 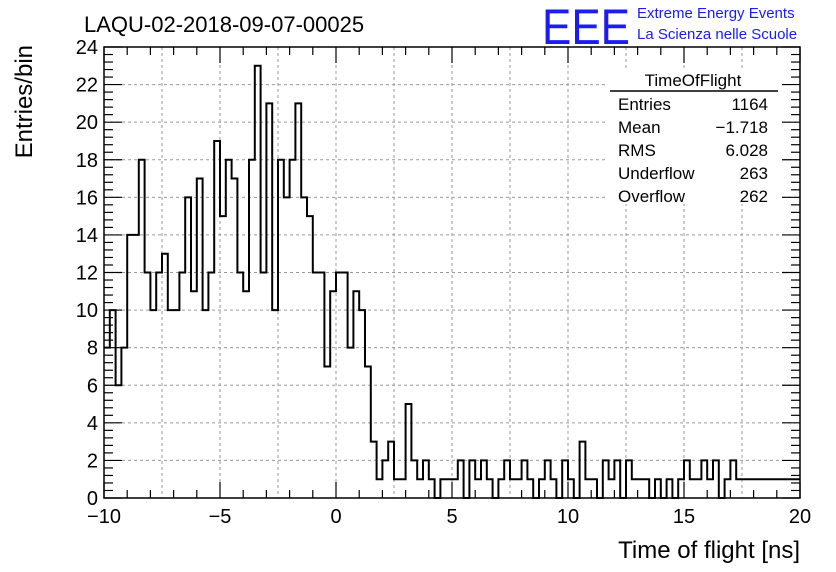 I want to click on y-tick-label: 20, so click(x=87, y=123).